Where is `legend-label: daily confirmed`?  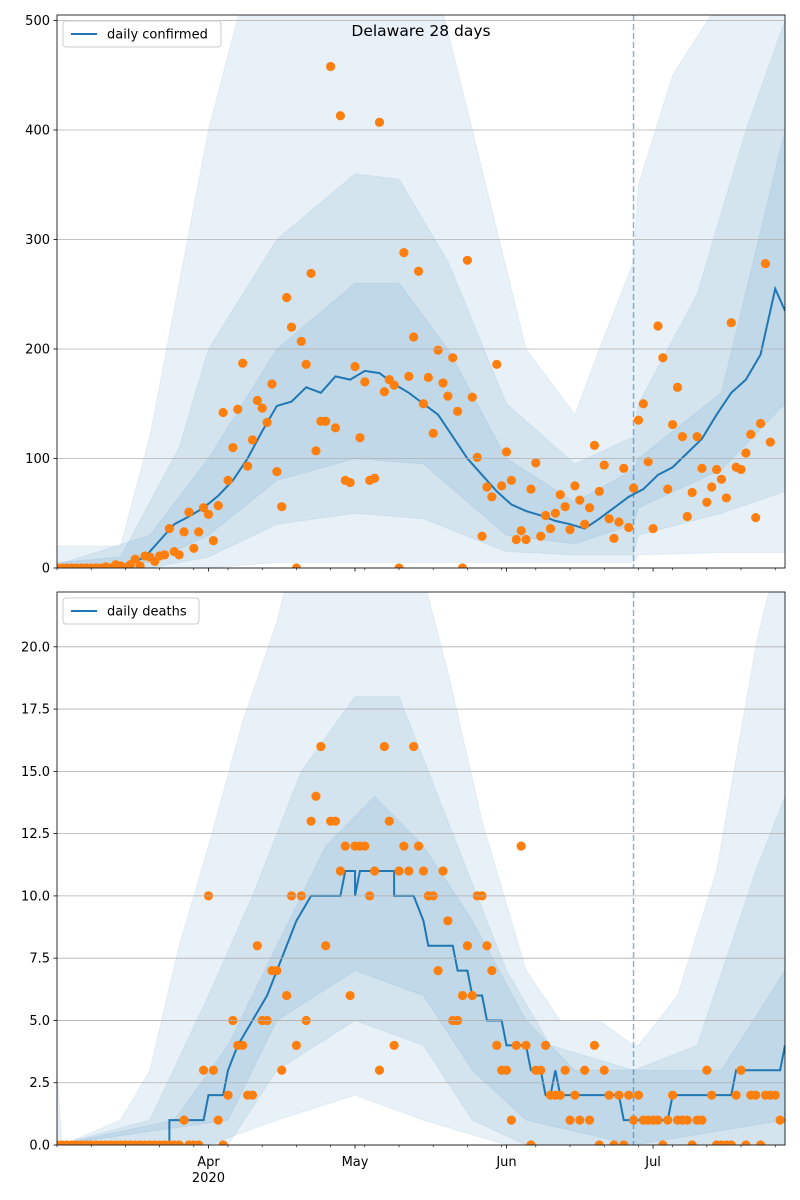 legend-label: daily confirmed is located at coordinates (157, 35).